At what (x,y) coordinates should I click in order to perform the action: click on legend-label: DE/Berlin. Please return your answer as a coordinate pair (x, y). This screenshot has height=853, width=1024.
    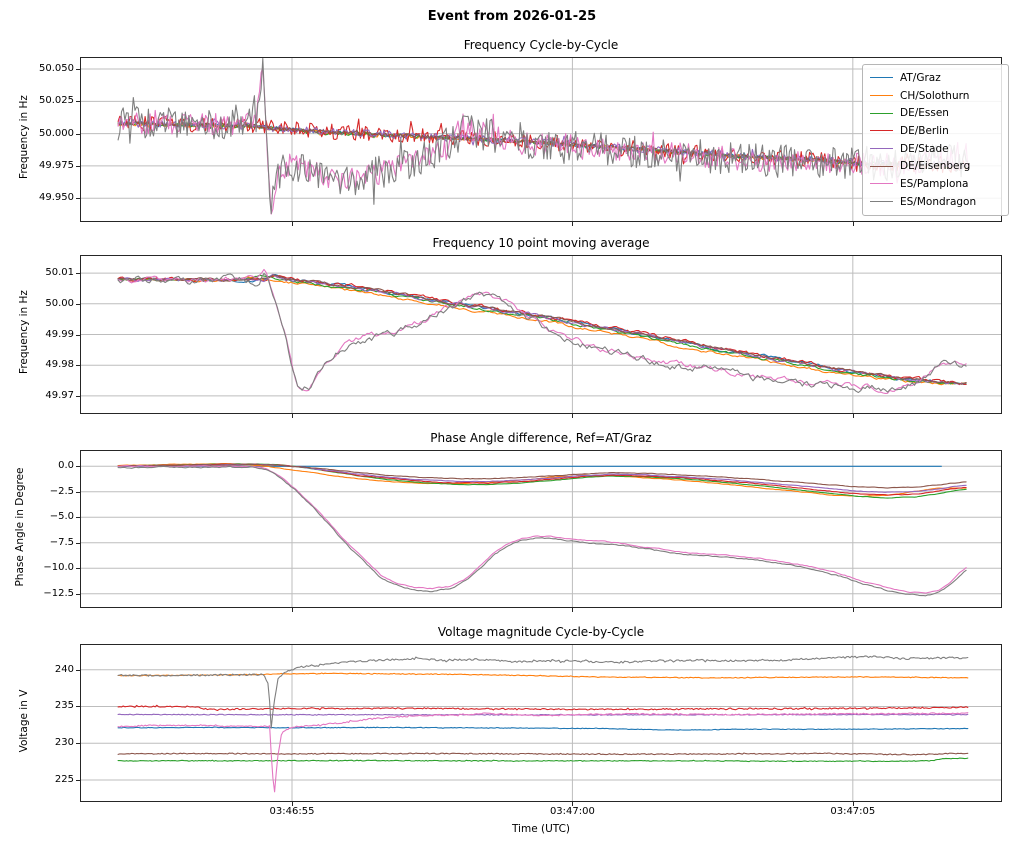
    Looking at the image, I should click on (924, 130).